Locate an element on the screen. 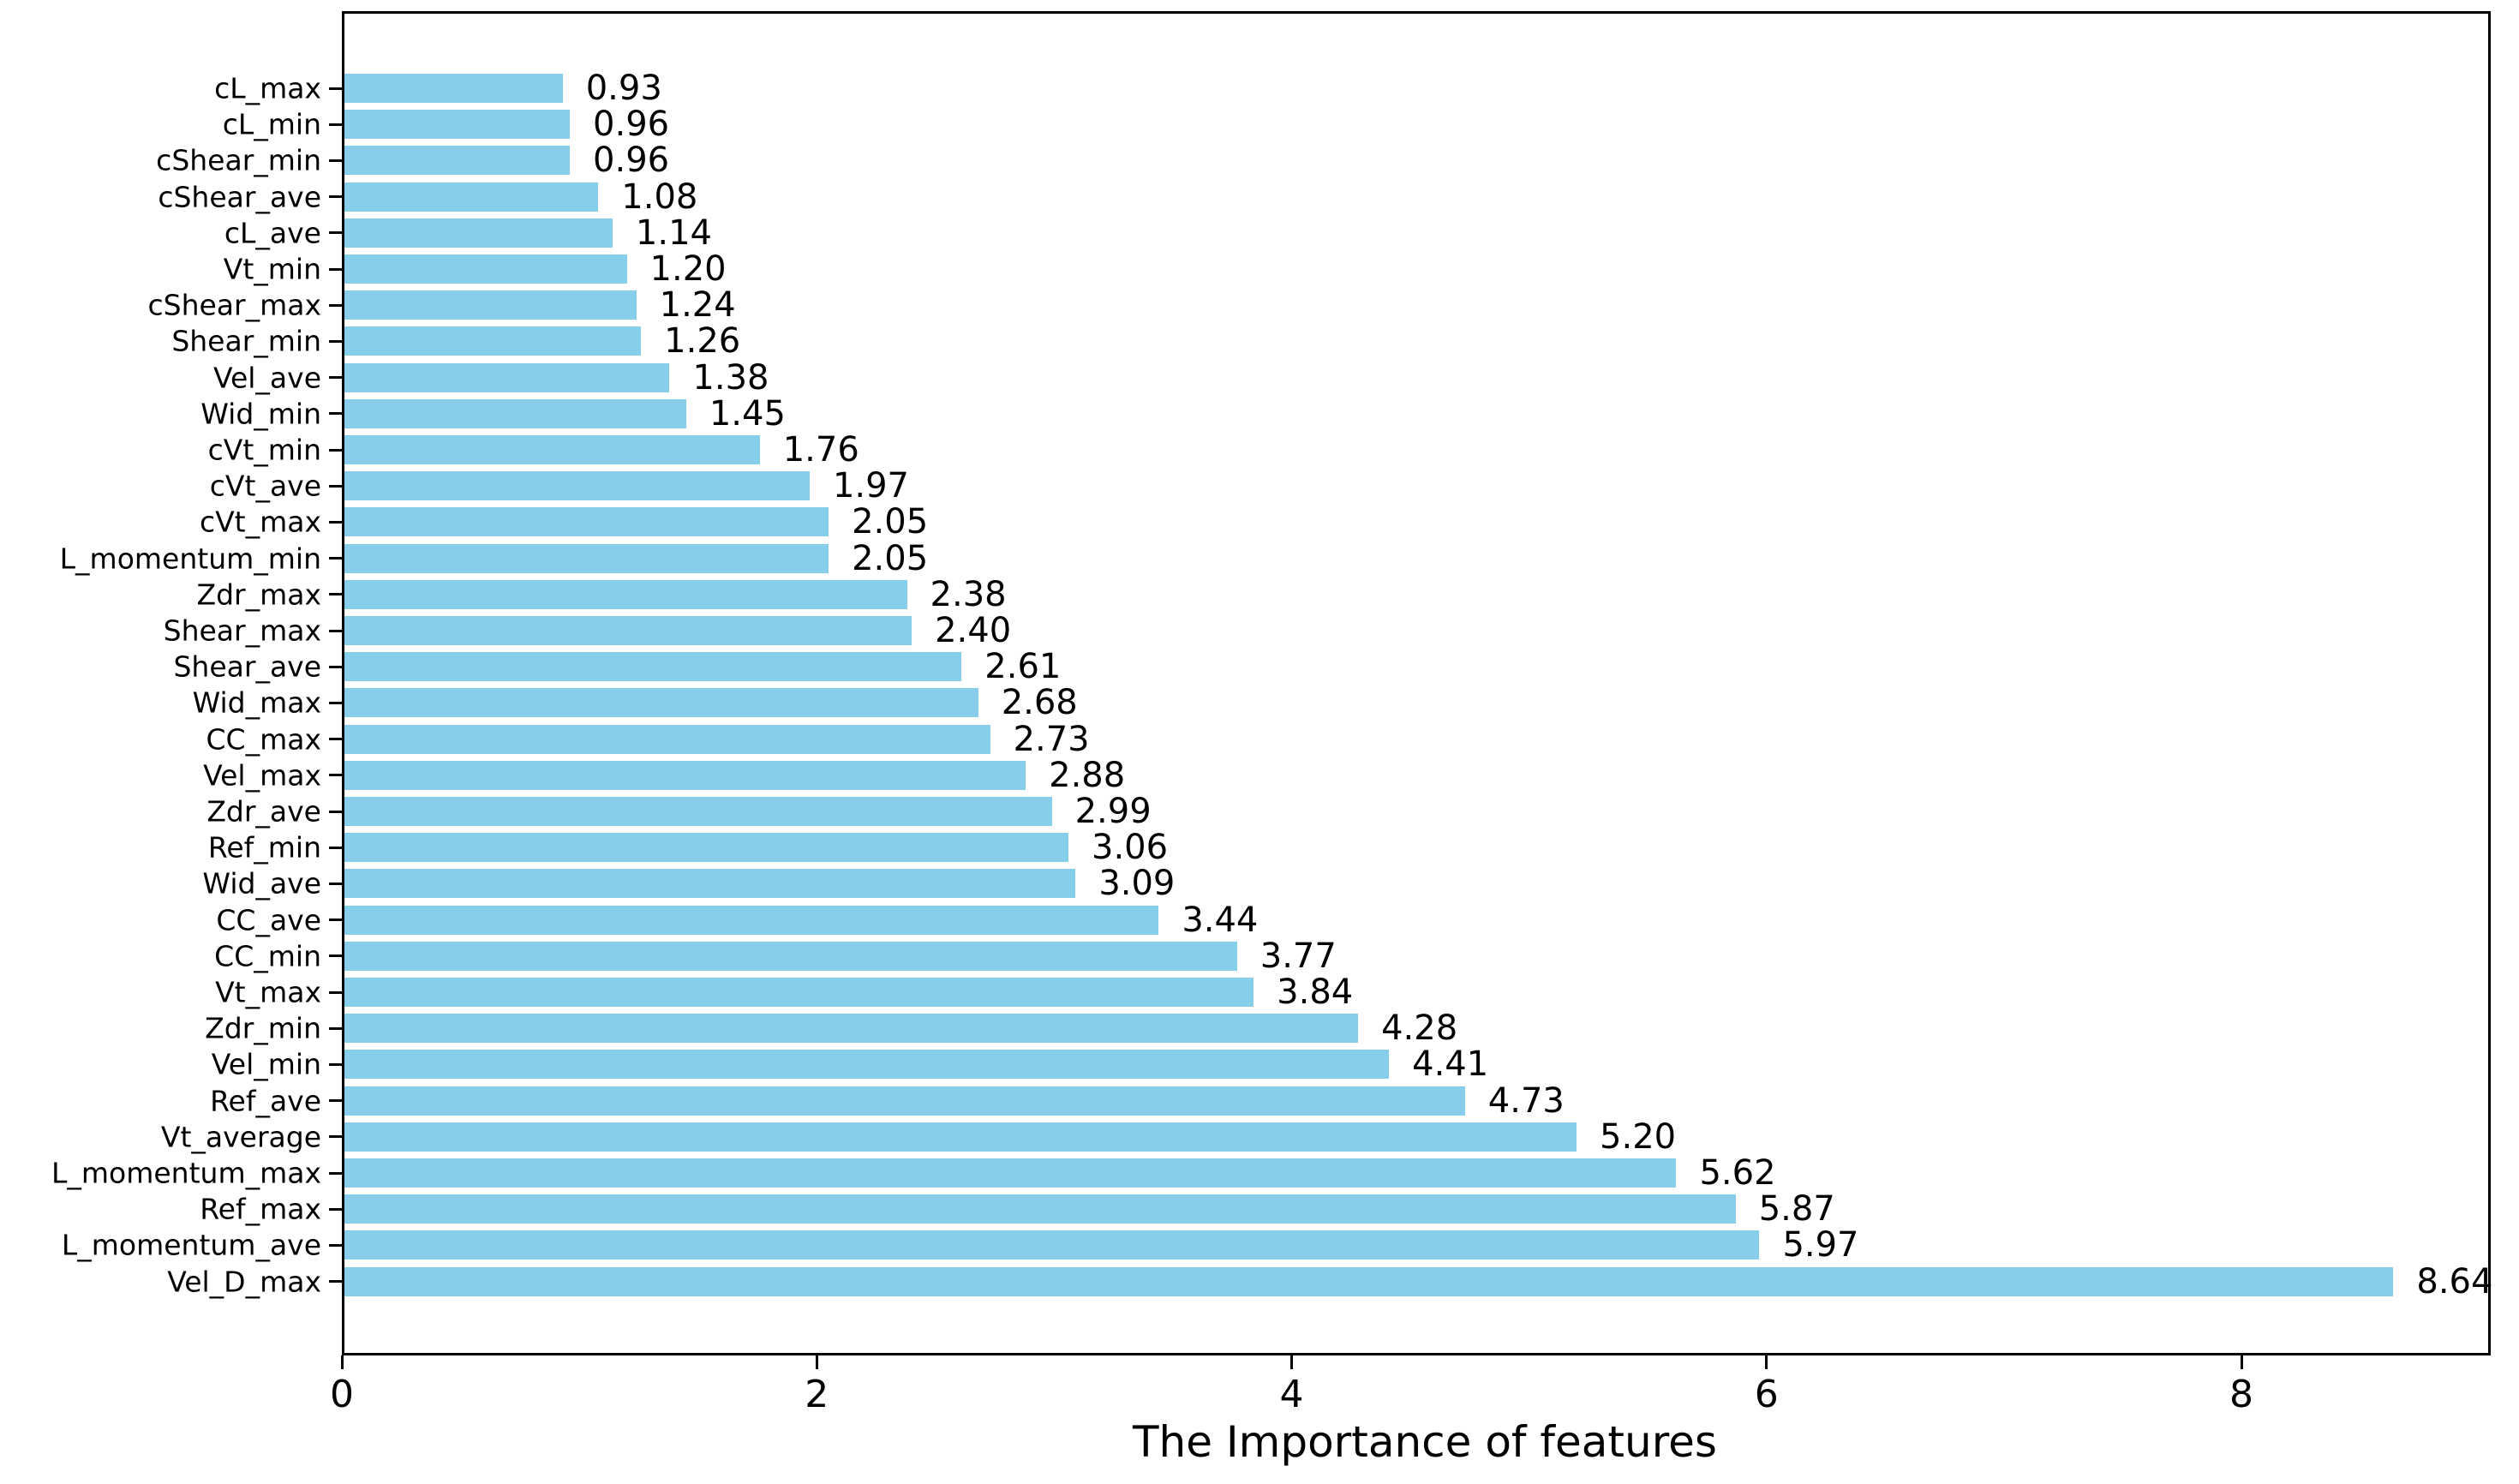 This screenshot has height=1484, width=2519. y-tick-label: Vel_ave is located at coordinates (266, 378).